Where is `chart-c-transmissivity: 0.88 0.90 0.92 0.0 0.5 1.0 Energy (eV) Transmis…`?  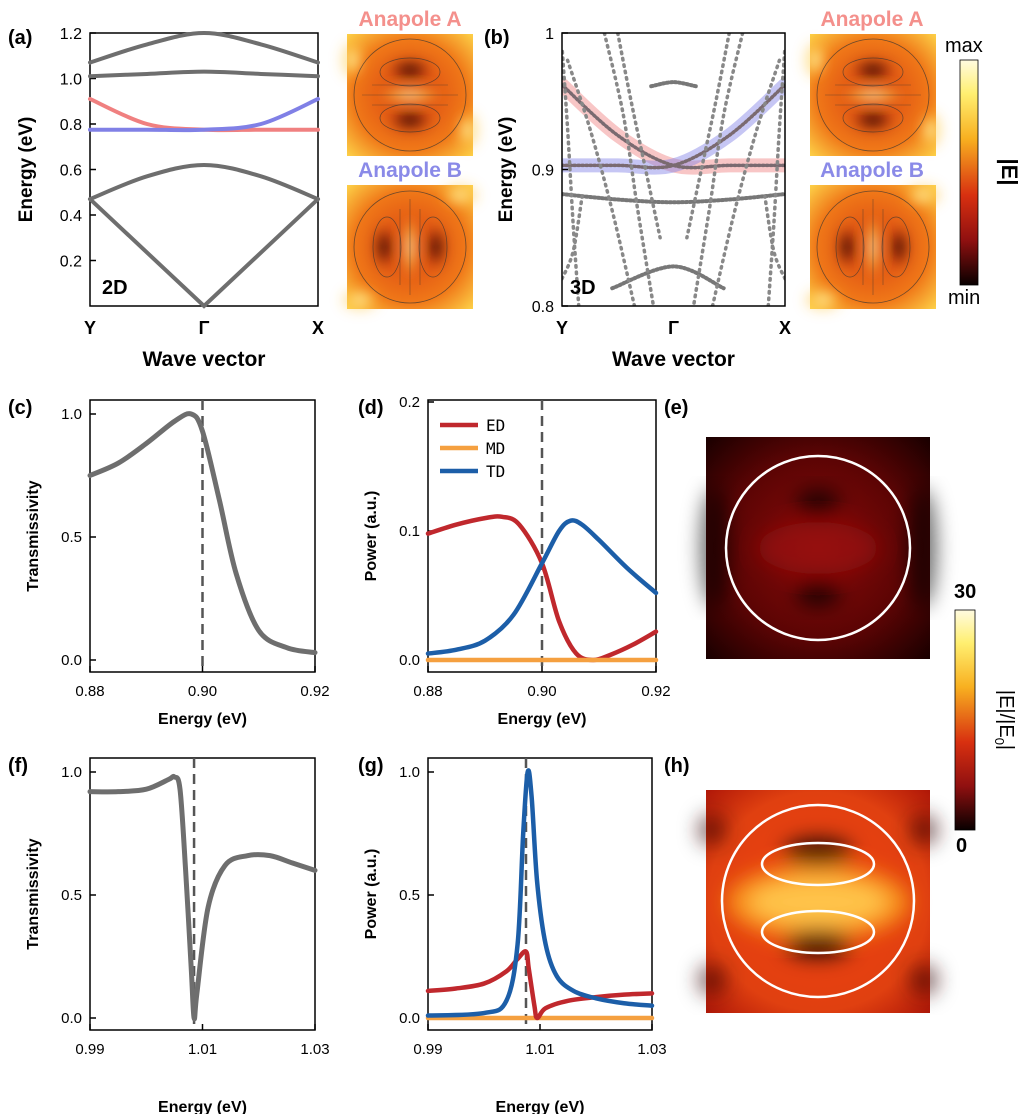 chart-c-transmissivity: 0.88 0.90 0.92 0.0 0.5 1.0 Energy (eV) Transmis… is located at coordinates (177, 563).